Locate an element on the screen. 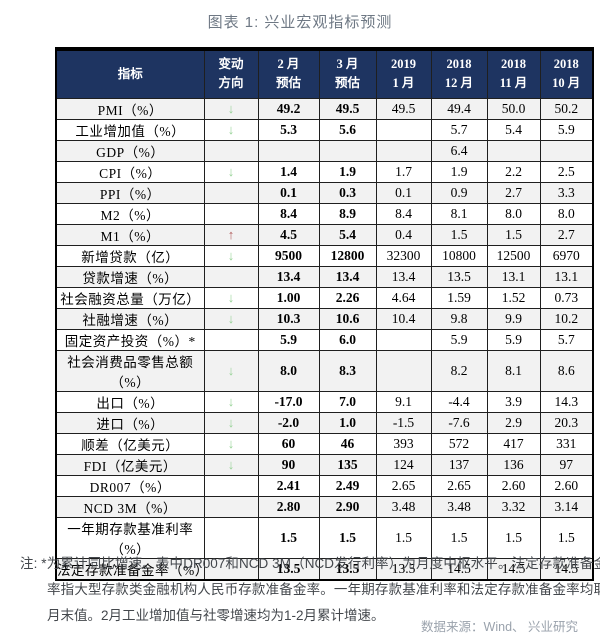  value-cell: 5.9 is located at coordinates (513, 339).